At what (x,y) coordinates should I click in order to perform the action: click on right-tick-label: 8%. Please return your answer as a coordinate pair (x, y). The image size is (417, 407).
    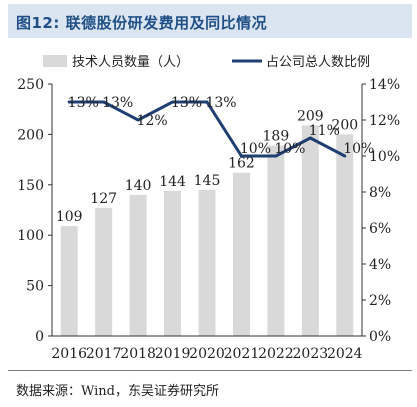
    Looking at the image, I should click on (380, 193).